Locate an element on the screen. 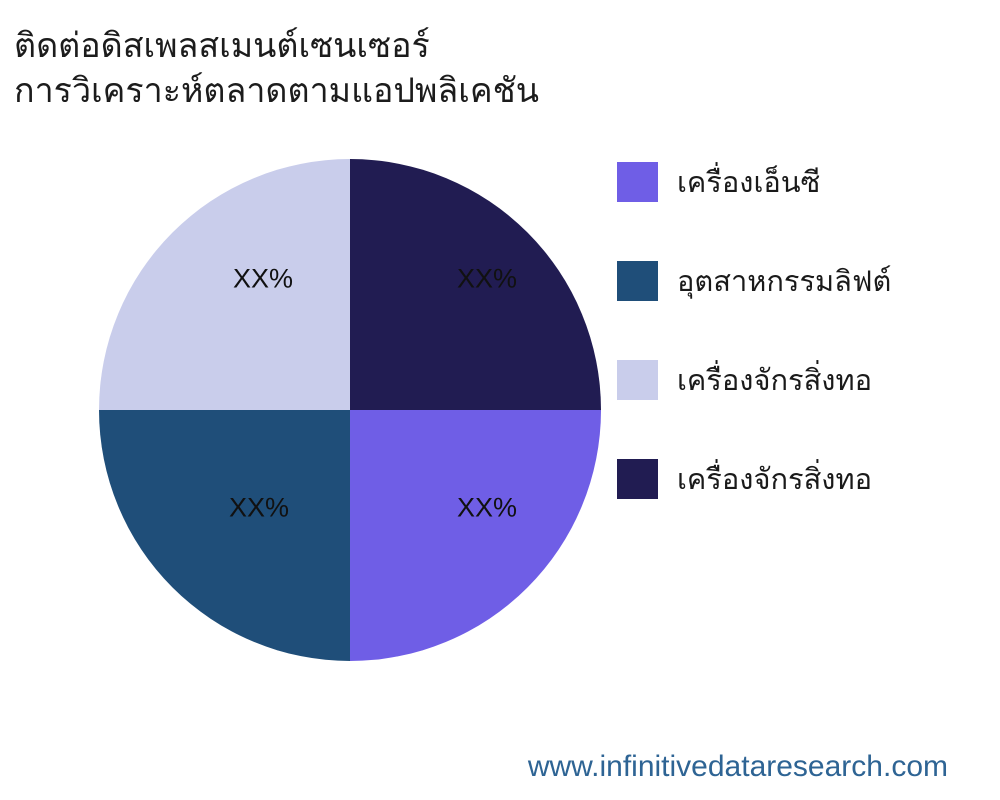  legend-item-3: เครื่องจักรสิ่งทอ is located at coordinates (754, 380).